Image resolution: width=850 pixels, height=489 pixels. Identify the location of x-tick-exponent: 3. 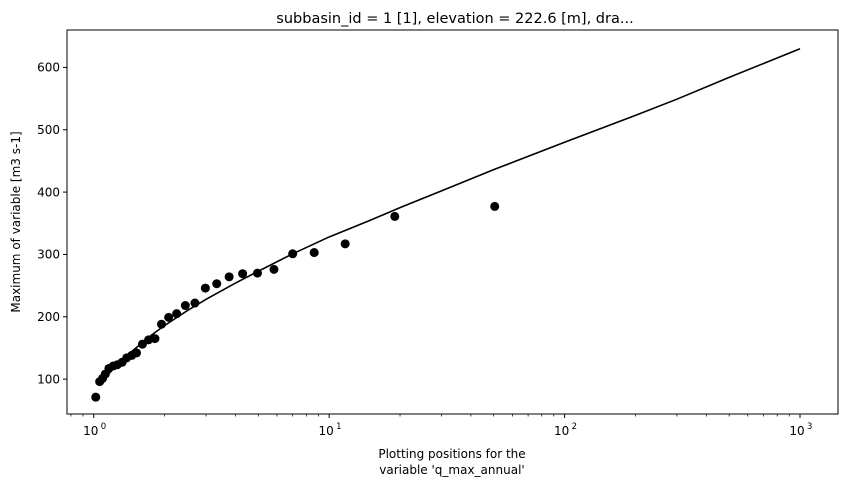
(809, 427).